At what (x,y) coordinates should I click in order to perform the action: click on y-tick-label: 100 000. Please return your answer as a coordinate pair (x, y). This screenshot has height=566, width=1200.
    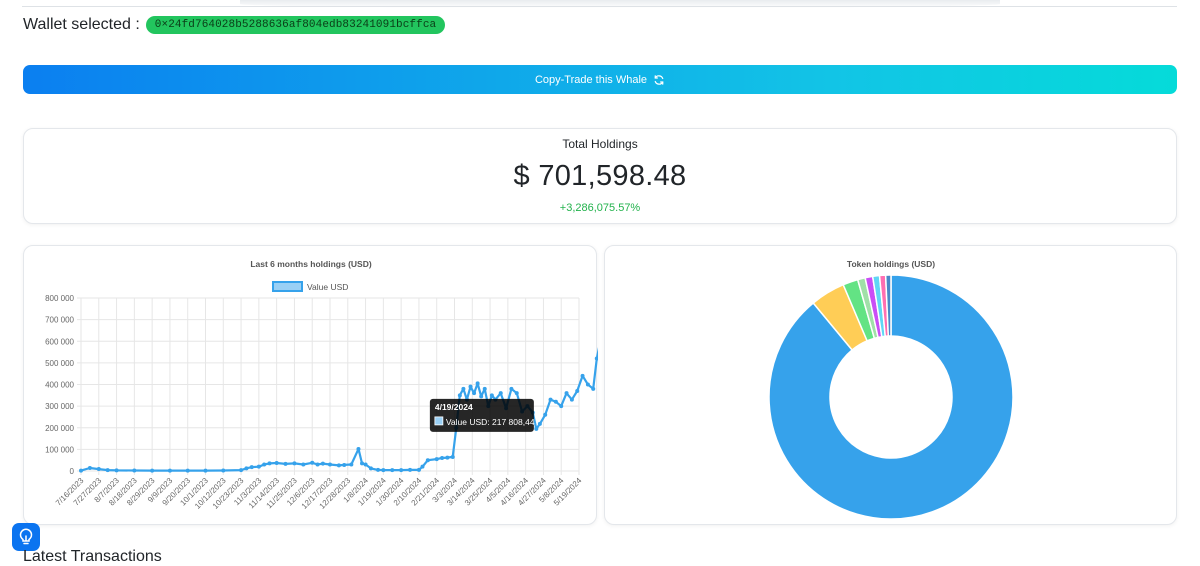
    Looking at the image, I should click on (59, 449).